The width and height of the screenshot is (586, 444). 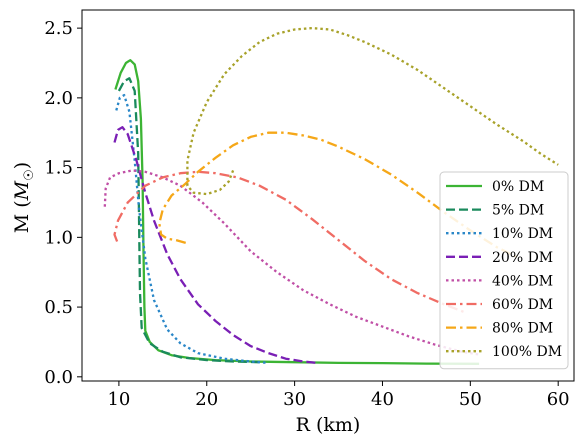 What do you see at coordinates (558, 399) in the screenshot?
I see `x-tick-label: 60` at bounding box center [558, 399].